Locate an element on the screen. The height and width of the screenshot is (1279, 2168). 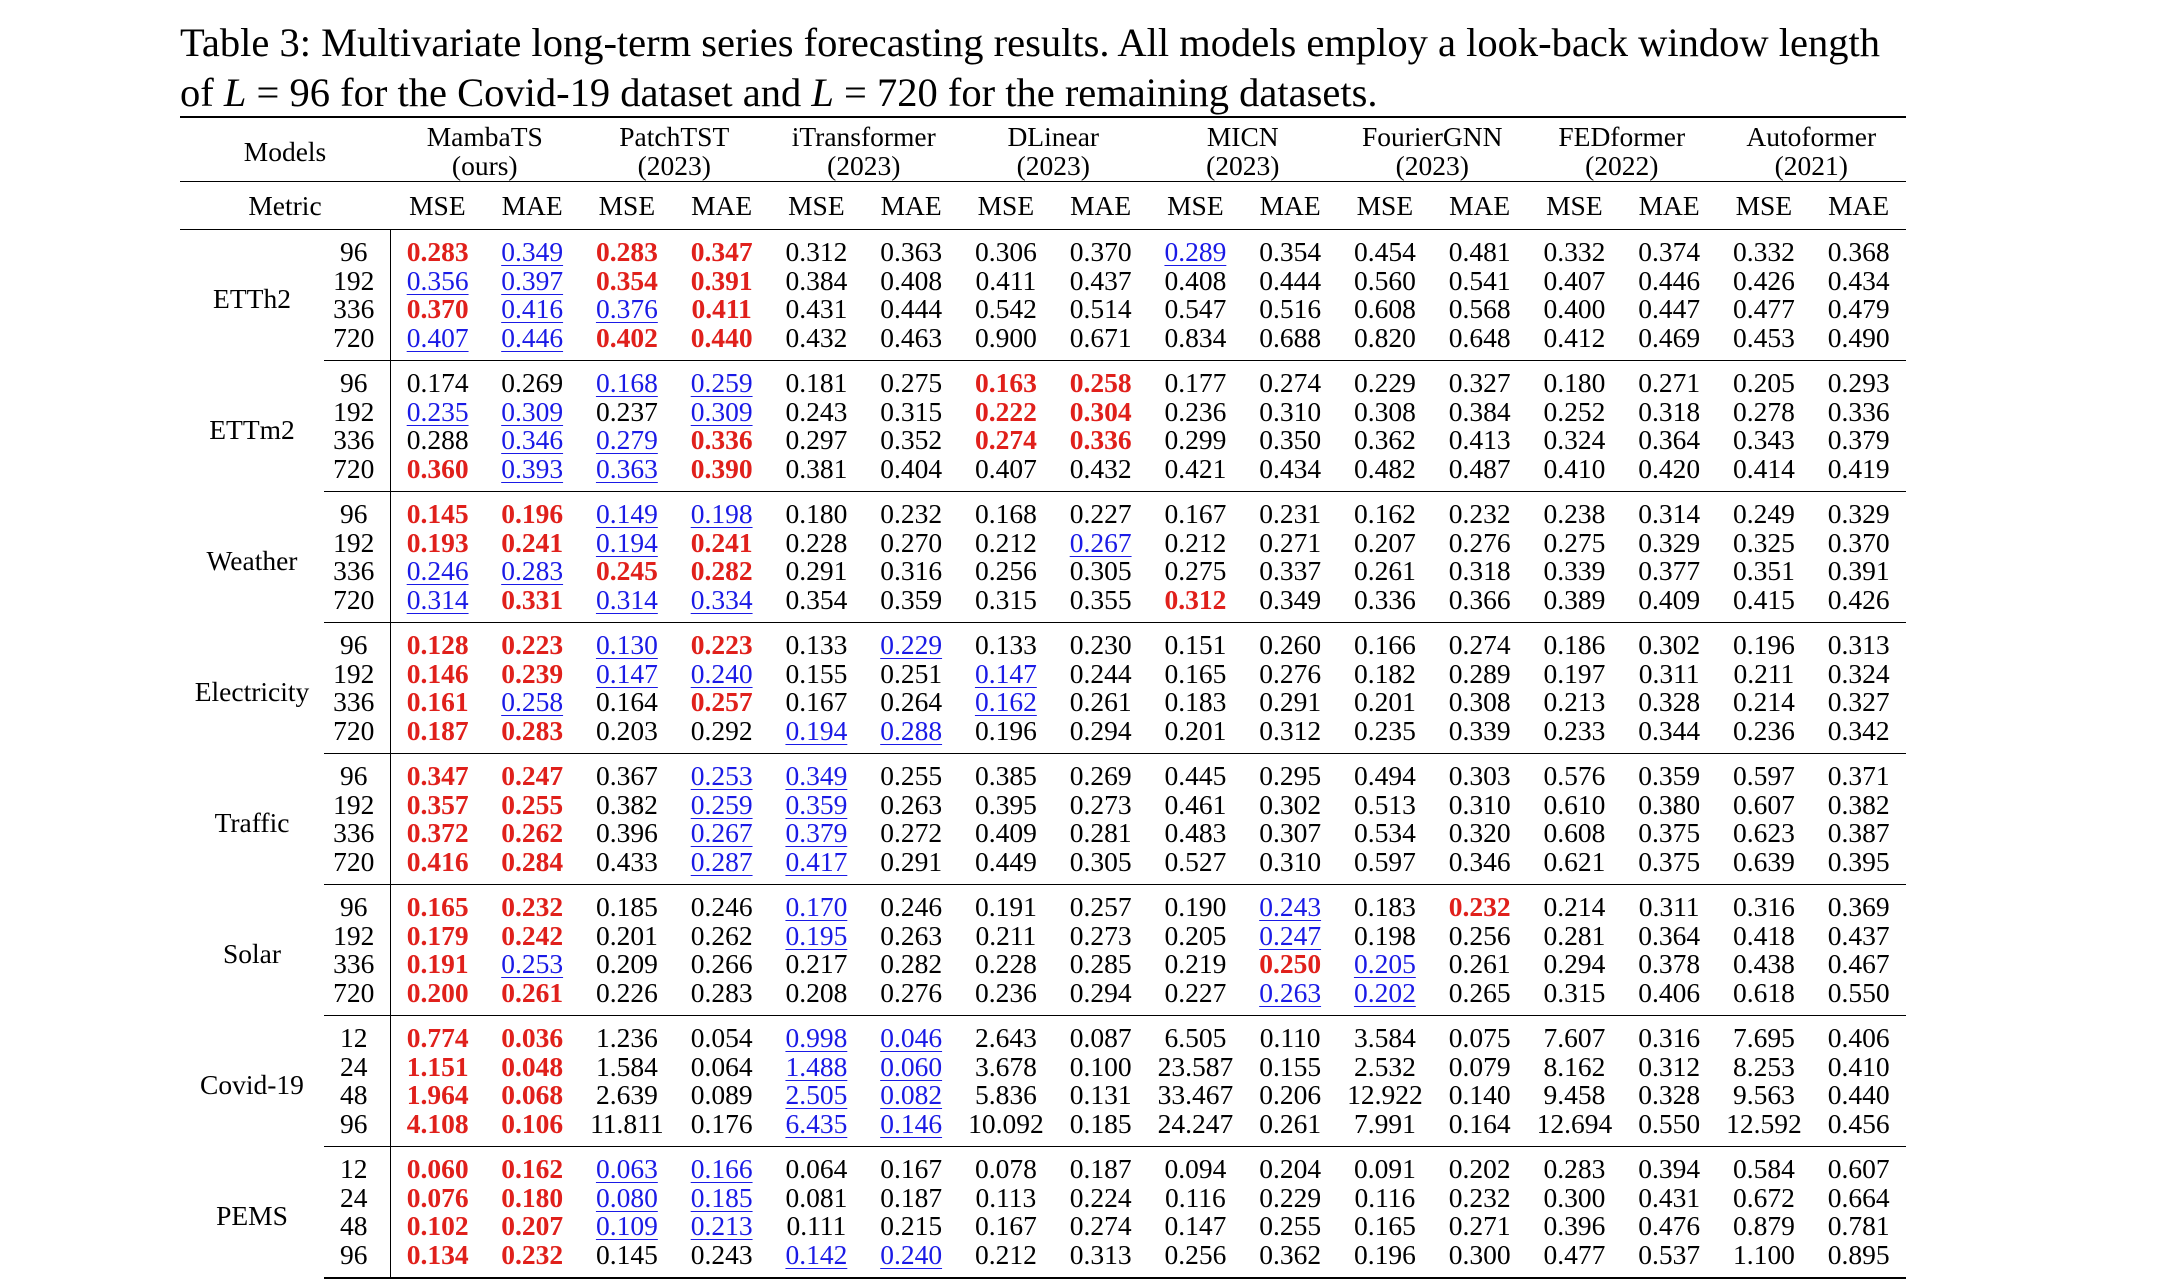
mae-cell: 0.456 is located at coordinates (1858, 1128).